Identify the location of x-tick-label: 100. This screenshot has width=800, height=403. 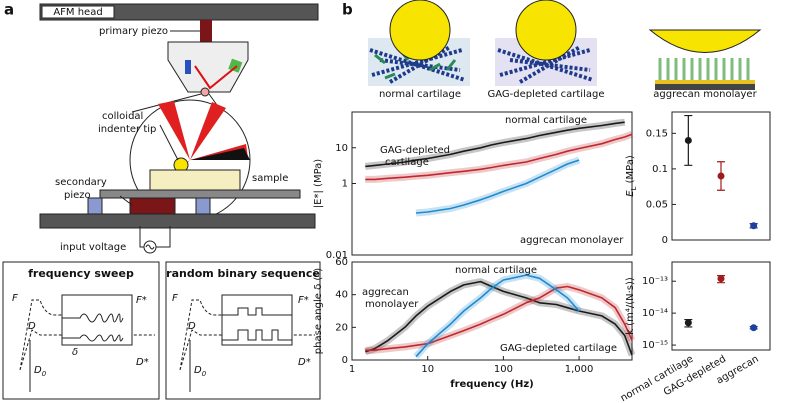
(503, 369).